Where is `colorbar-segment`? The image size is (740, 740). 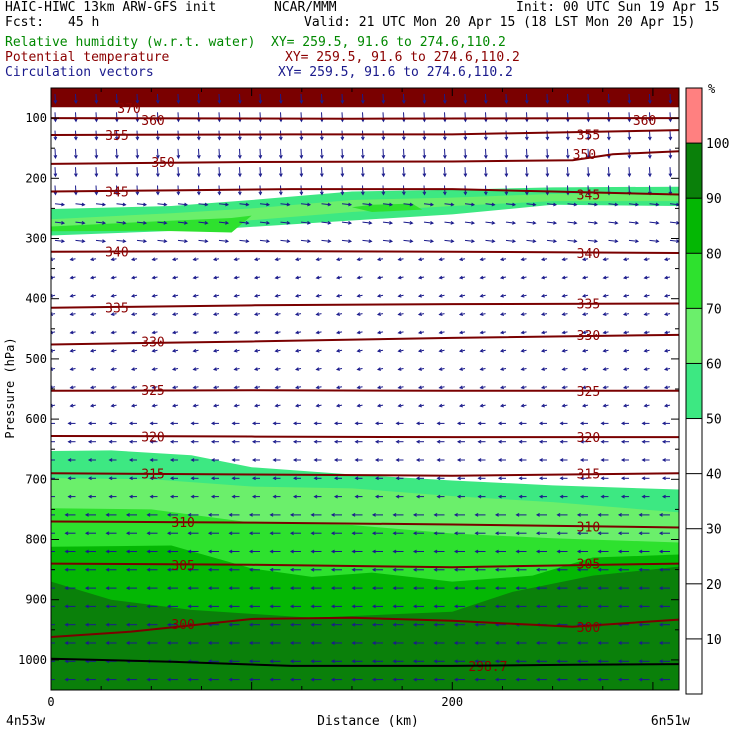
colorbar-segment is located at coordinates (694, 171).